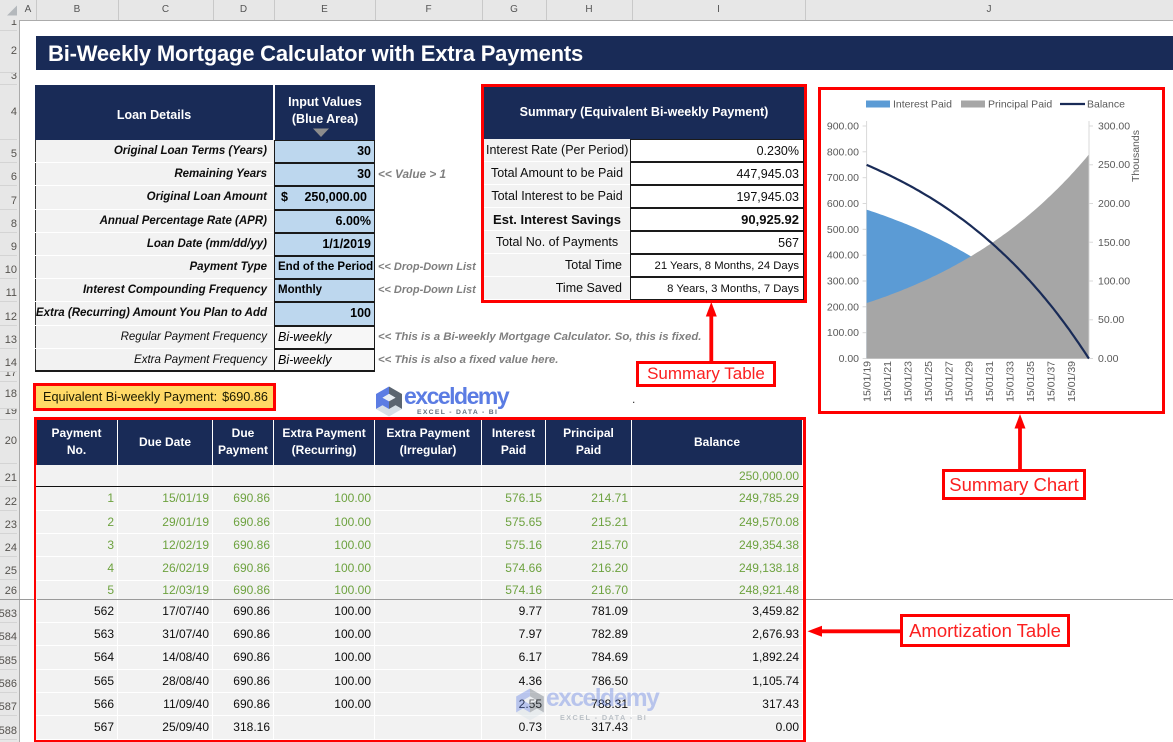 Image resolution: width=1173 pixels, height=742 pixels. I want to click on svg-text: Thousands, so click(1136, 156).